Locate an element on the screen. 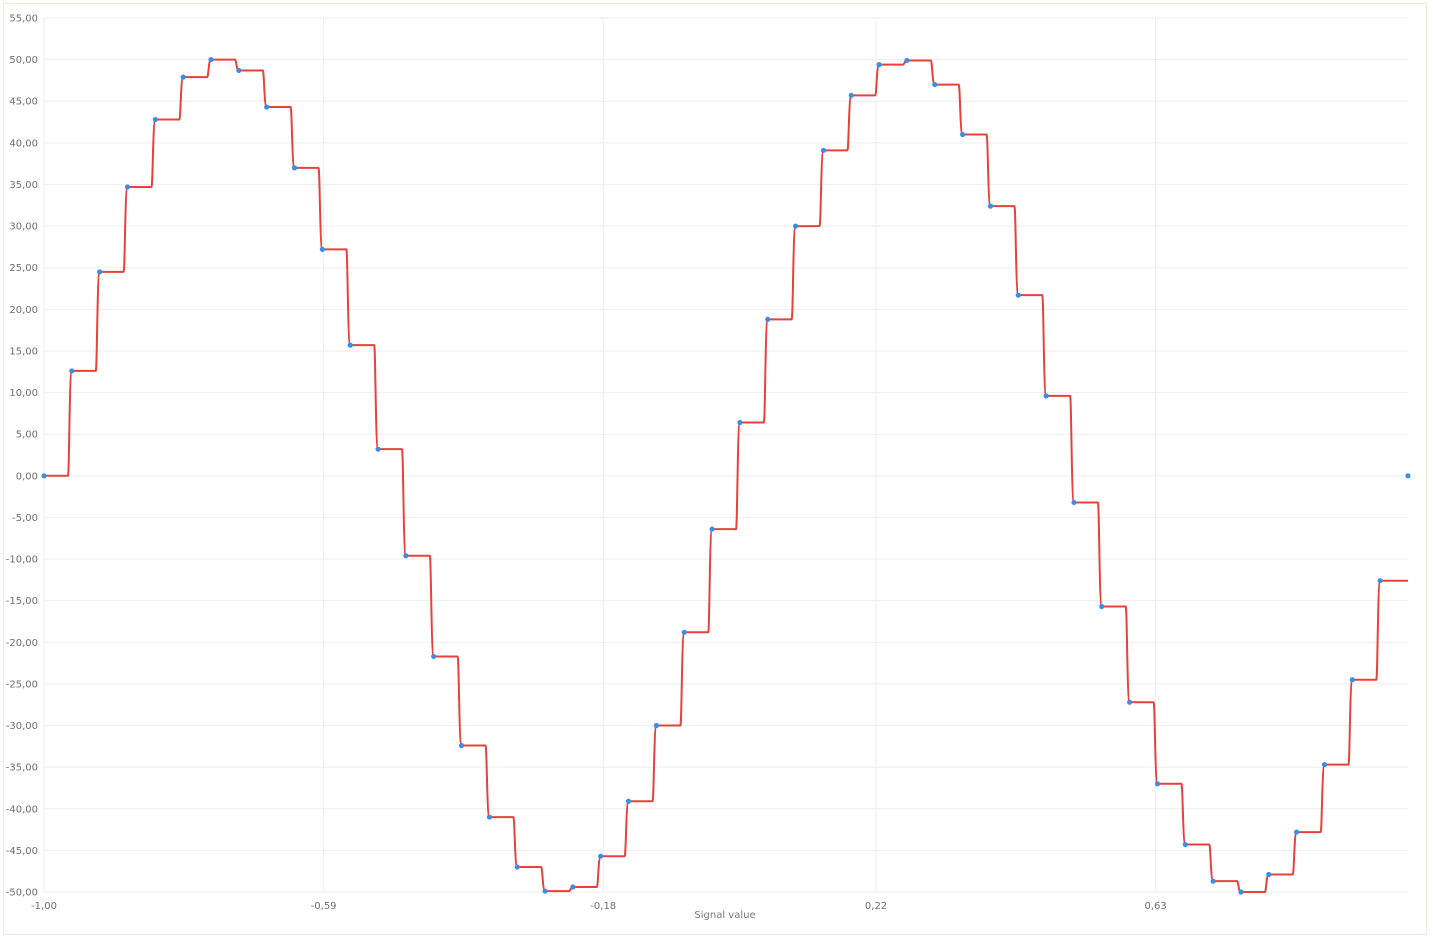  y-tick-label: -10,00 is located at coordinates (22, 560).